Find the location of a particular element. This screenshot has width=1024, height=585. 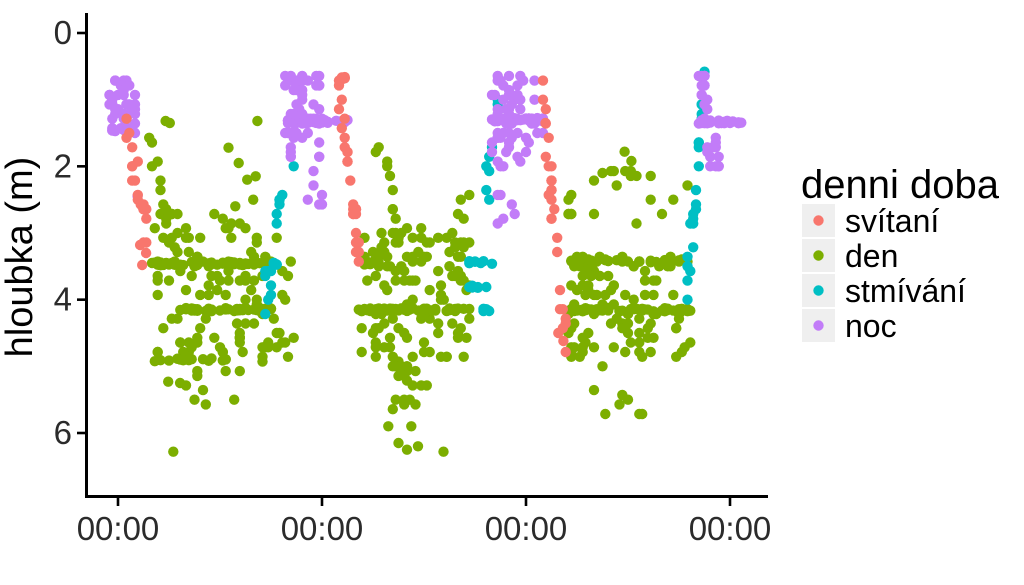

legend-dot-den is located at coordinates (818, 255).